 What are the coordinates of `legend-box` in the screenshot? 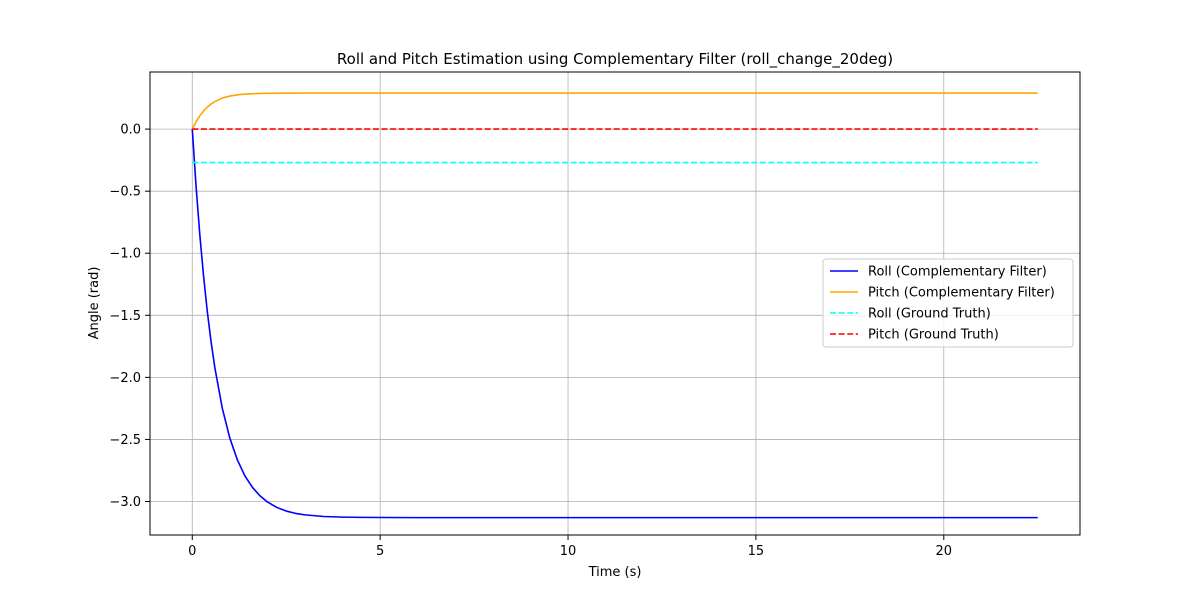 It's located at (948, 303).